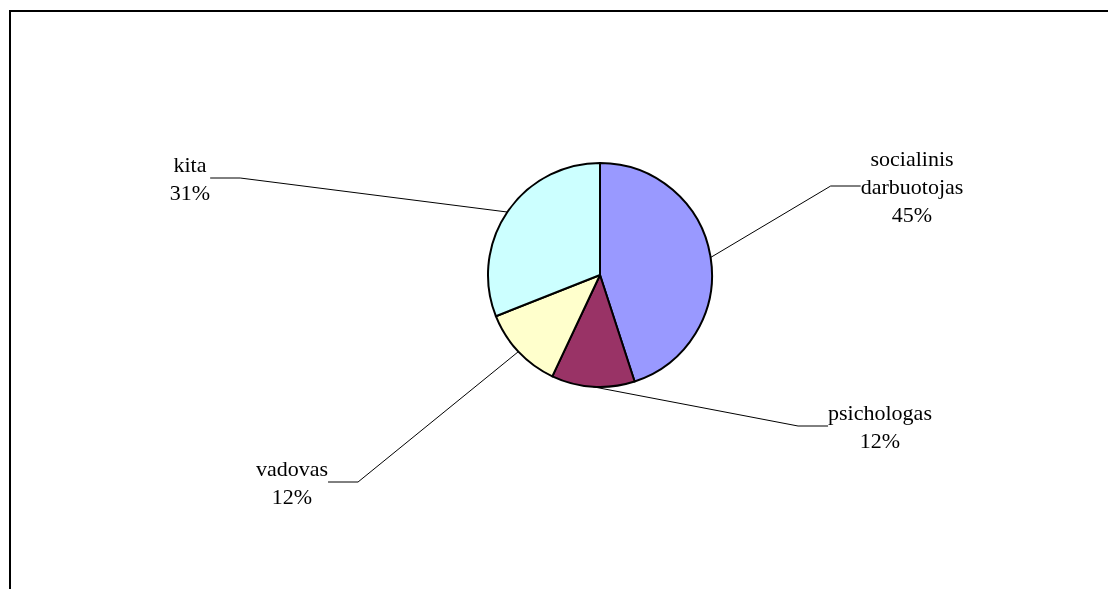  What do you see at coordinates (912, 214) in the screenshot?
I see `data-label: 45%` at bounding box center [912, 214].